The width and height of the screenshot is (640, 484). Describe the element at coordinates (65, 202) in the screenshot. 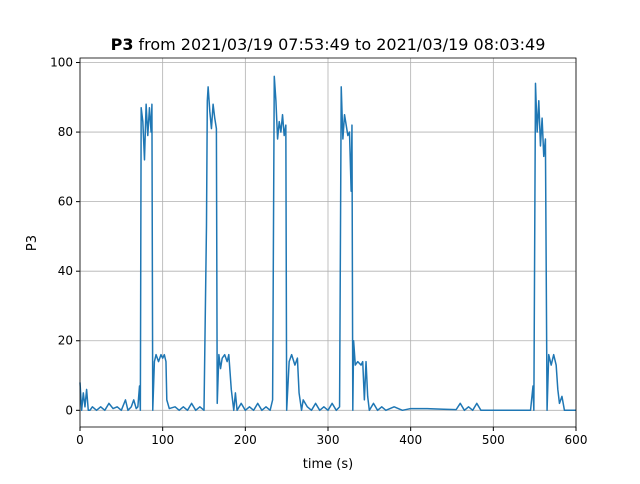

I see `y-tick-label: 60` at that location.